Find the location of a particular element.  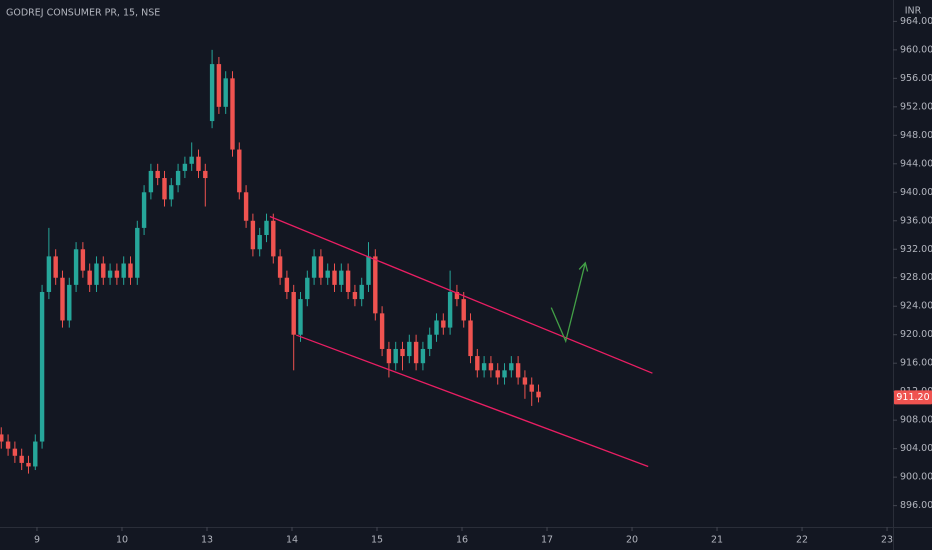

y-tick-label: 940.00 is located at coordinates (916, 192).